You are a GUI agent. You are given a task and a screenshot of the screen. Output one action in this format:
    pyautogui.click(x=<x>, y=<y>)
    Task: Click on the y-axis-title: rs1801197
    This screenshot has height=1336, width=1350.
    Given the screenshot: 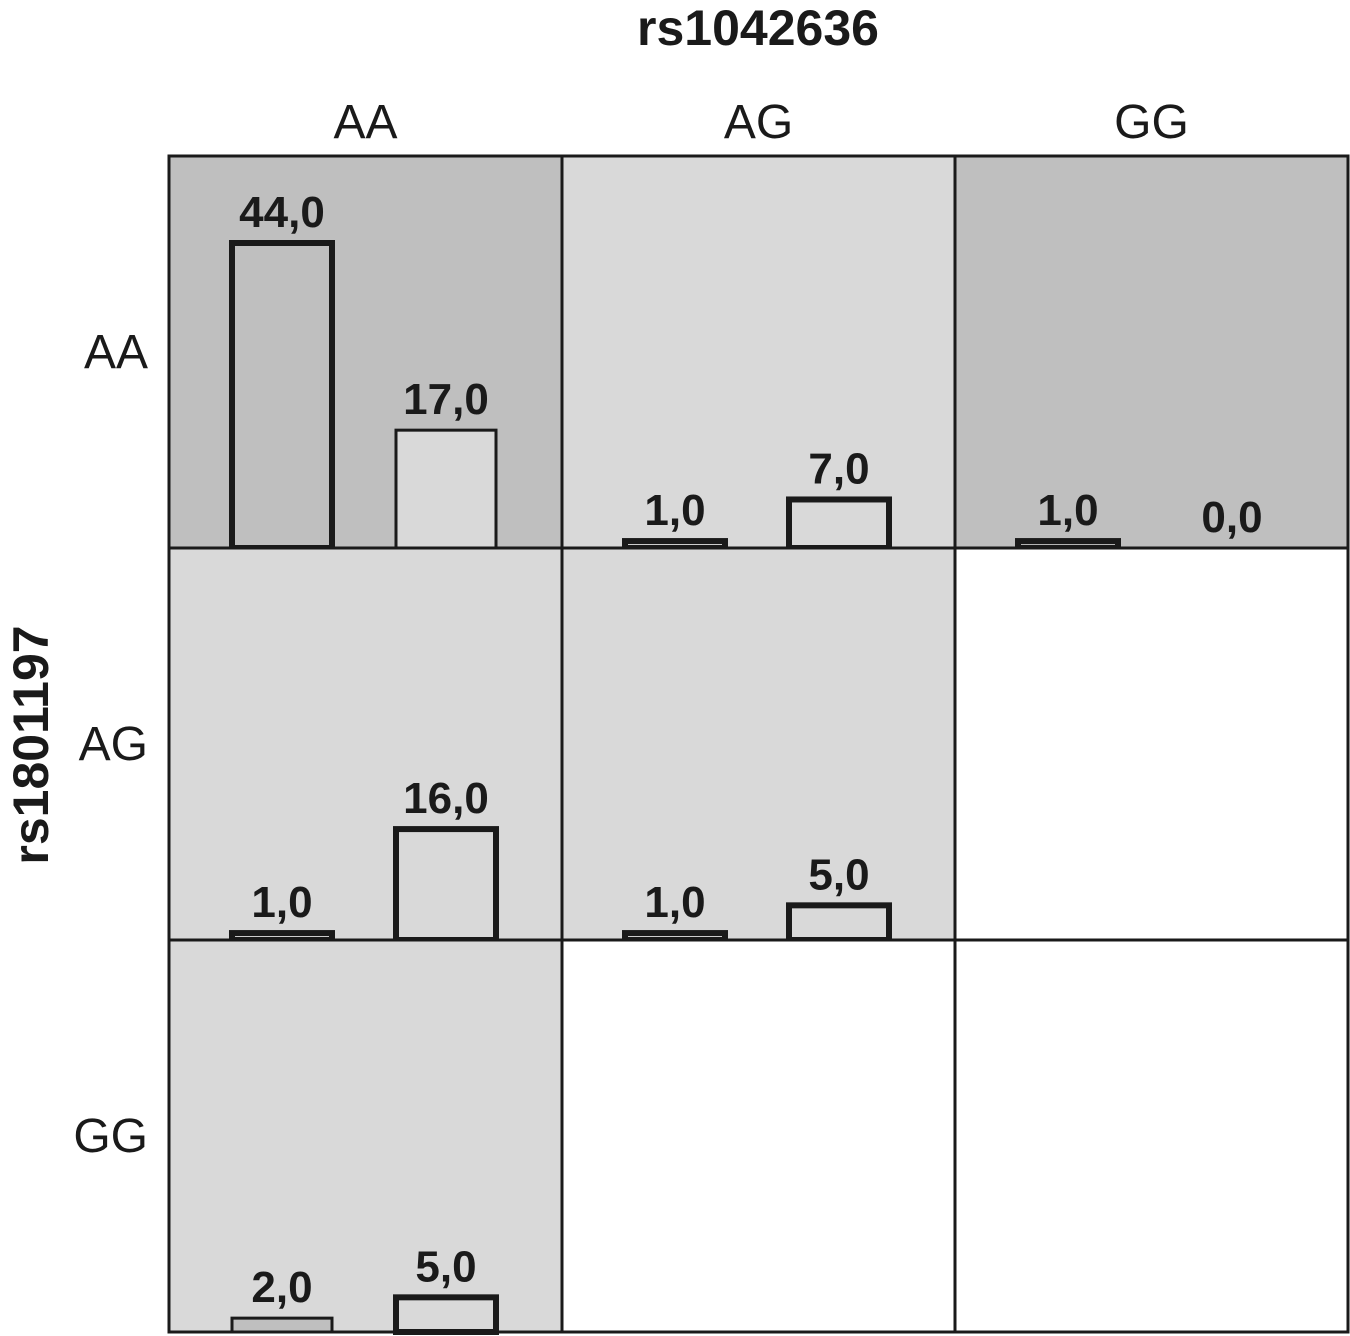 What is the action you would take?
    pyautogui.click(x=31, y=744)
    